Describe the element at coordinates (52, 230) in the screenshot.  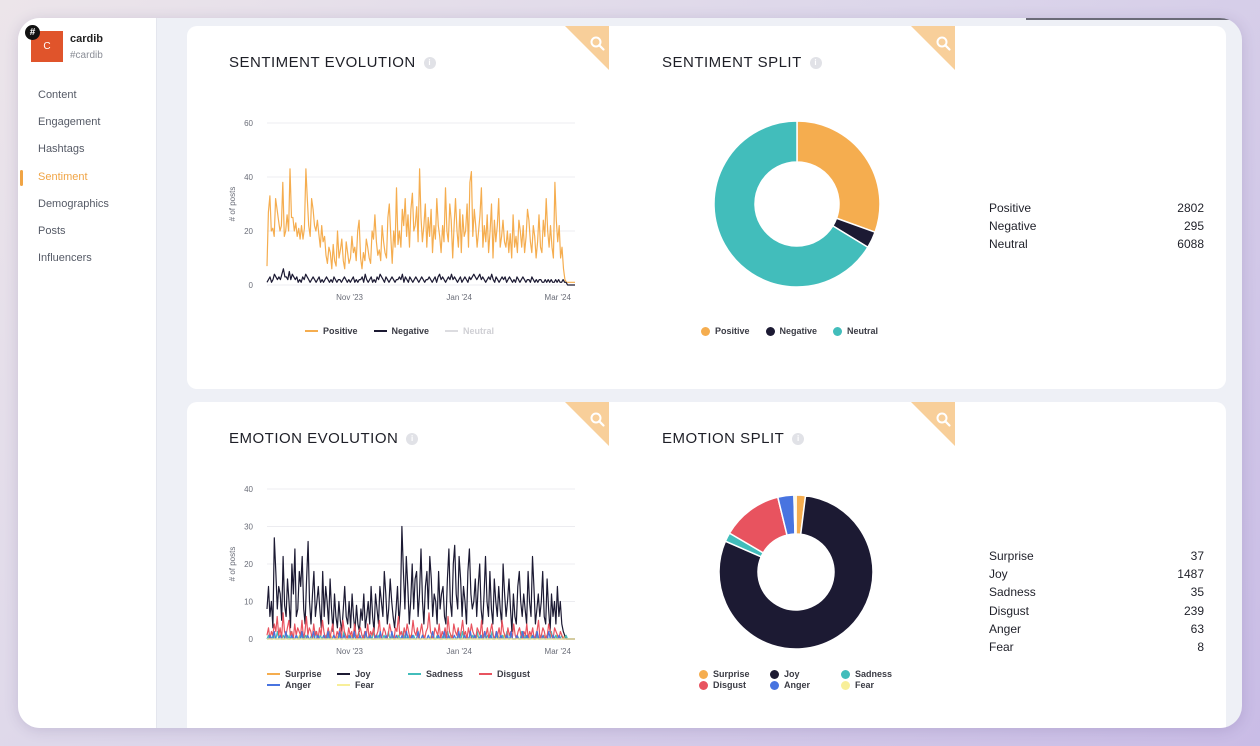
I see `sidebar-item-posts: Posts` at that location.